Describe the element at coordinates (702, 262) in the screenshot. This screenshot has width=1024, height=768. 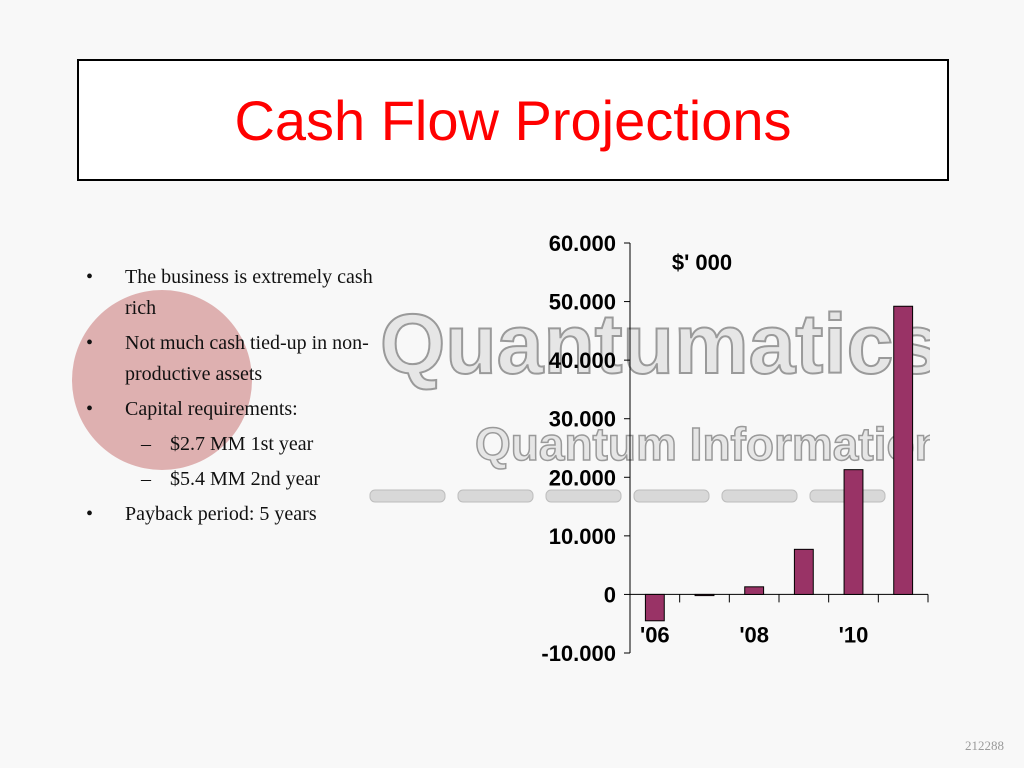
I see `y-axis-unit-label: $' 000` at that location.